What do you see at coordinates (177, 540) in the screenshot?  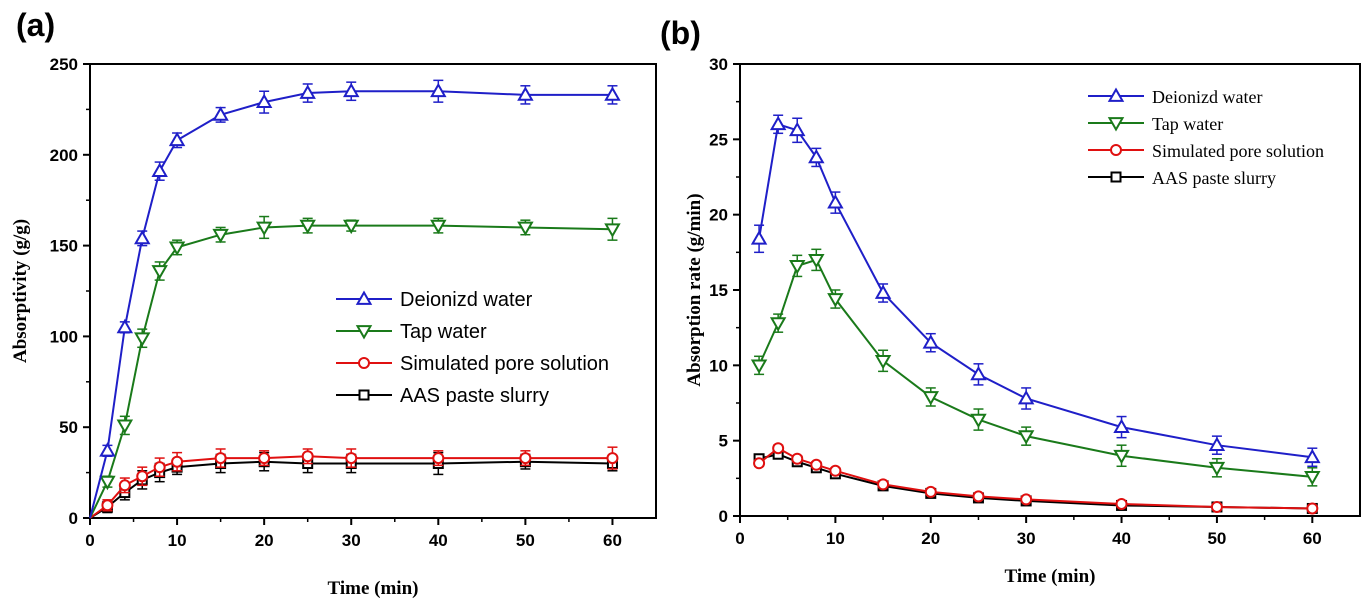 I see `x-tick-label: 10` at bounding box center [177, 540].